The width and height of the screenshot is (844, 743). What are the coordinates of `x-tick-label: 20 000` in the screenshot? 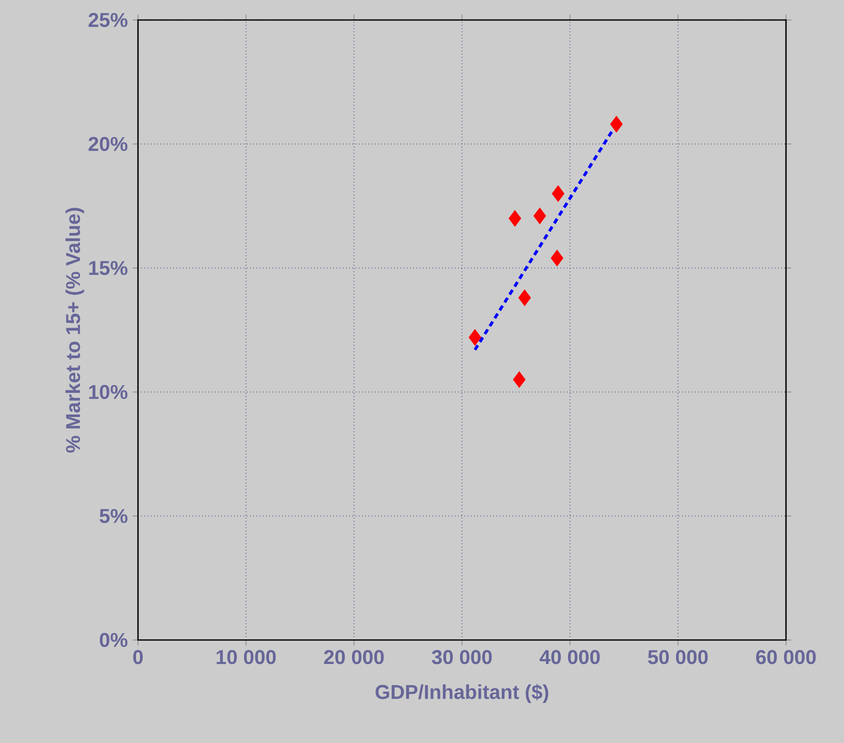 It's located at (354, 657).